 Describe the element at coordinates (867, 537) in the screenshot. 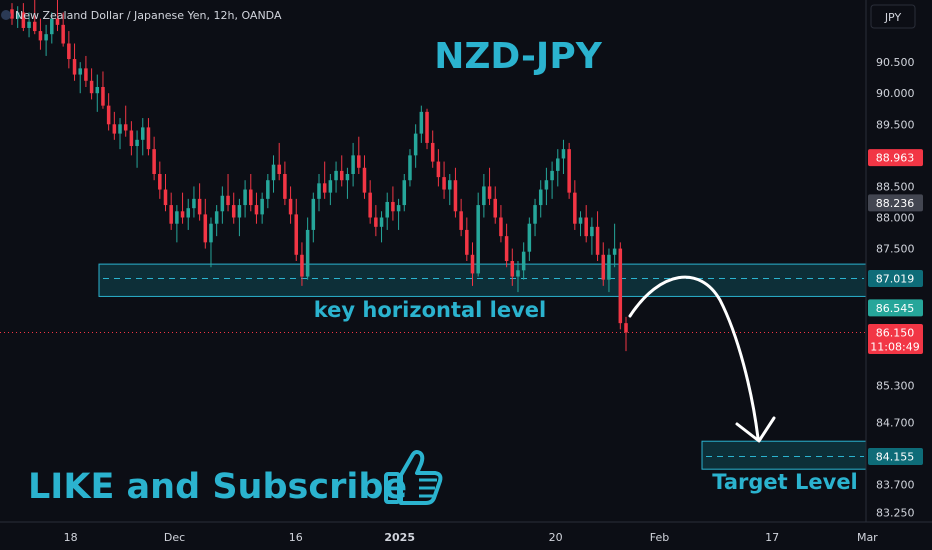

I see `x-tick-label: Mar` at that location.